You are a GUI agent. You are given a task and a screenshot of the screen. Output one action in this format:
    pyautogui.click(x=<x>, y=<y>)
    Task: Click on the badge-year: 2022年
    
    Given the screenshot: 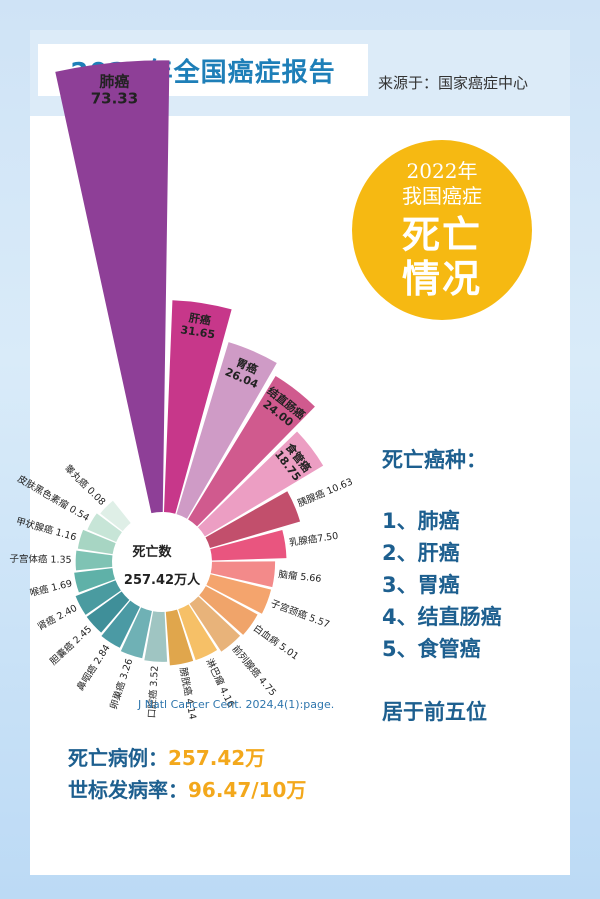 What is the action you would take?
    pyautogui.click(x=442, y=171)
    